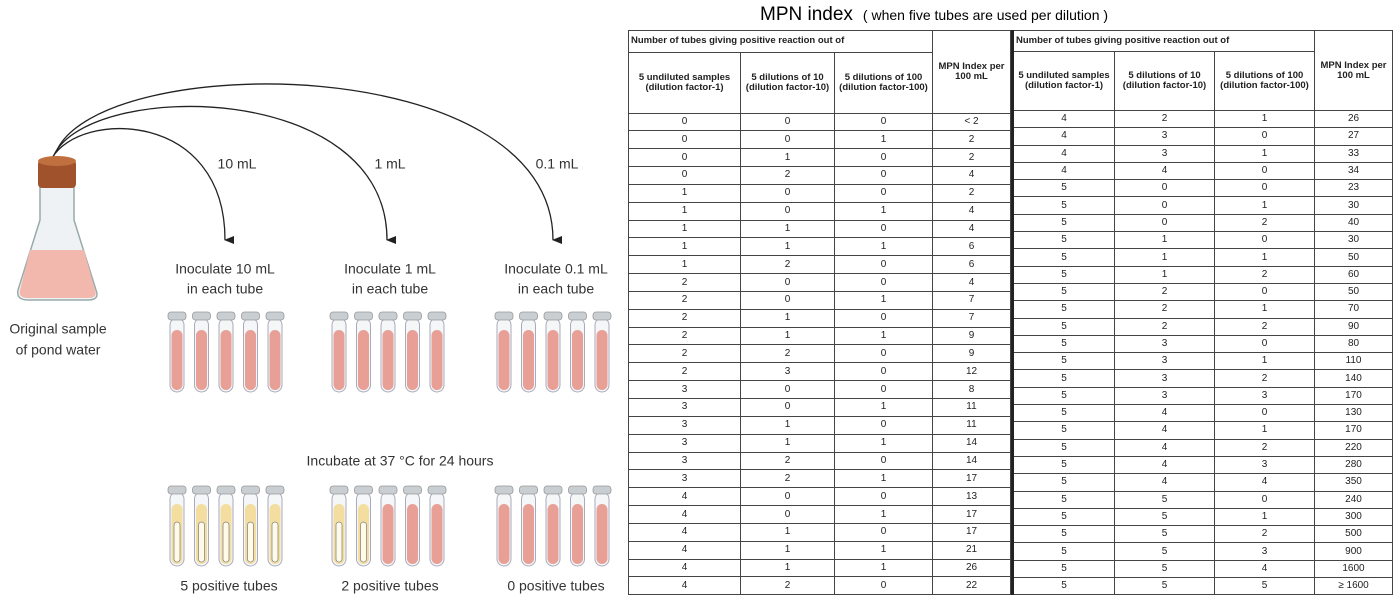 This screenshot has width=1399, height=596. What do you see at coordinates (58, 350) in the screenshot?
I see `flask-label: of pond water` at bounding box center [58, 350].